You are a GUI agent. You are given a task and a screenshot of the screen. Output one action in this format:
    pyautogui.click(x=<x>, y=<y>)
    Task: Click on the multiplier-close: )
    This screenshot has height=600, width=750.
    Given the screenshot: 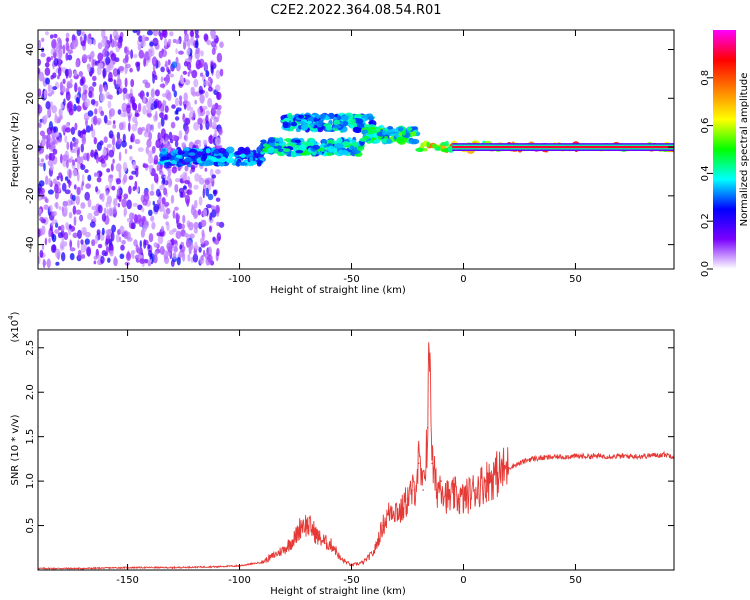 What is the action you would take?
    pyautogui.click(x=15, y=313)
    